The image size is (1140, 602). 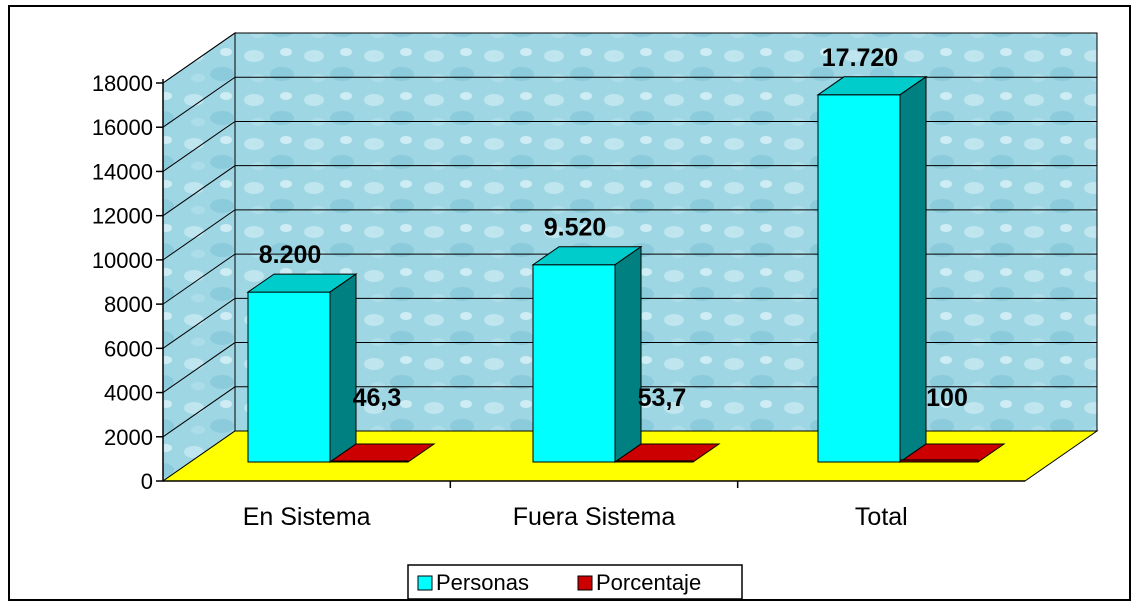 What do you see at coordinates (122, 171) in the screenshot?
I see `y-tick-label: 14000` at bounding box center [122, 171].